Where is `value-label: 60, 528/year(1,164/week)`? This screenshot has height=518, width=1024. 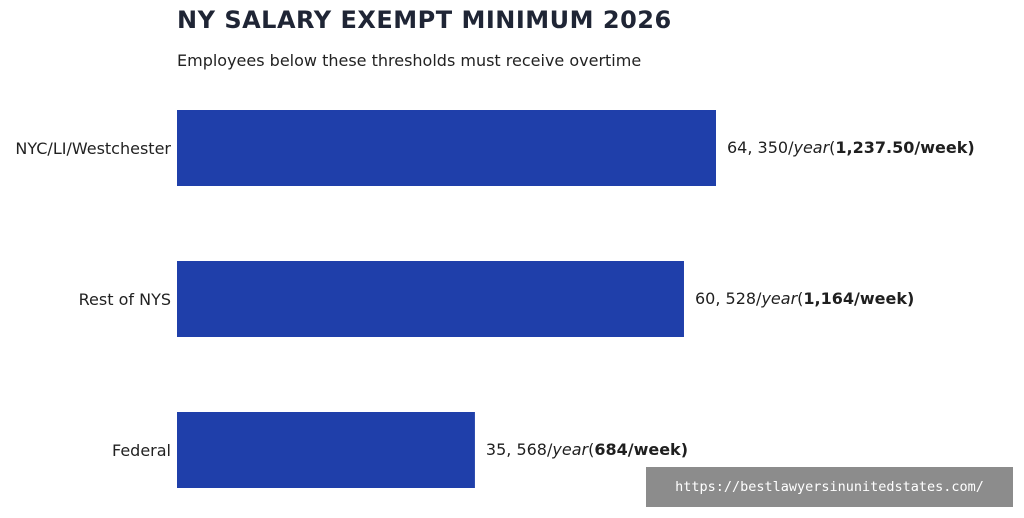
value-label: 60, 528/year(1,164/week) is located at coordinates (804, 298).